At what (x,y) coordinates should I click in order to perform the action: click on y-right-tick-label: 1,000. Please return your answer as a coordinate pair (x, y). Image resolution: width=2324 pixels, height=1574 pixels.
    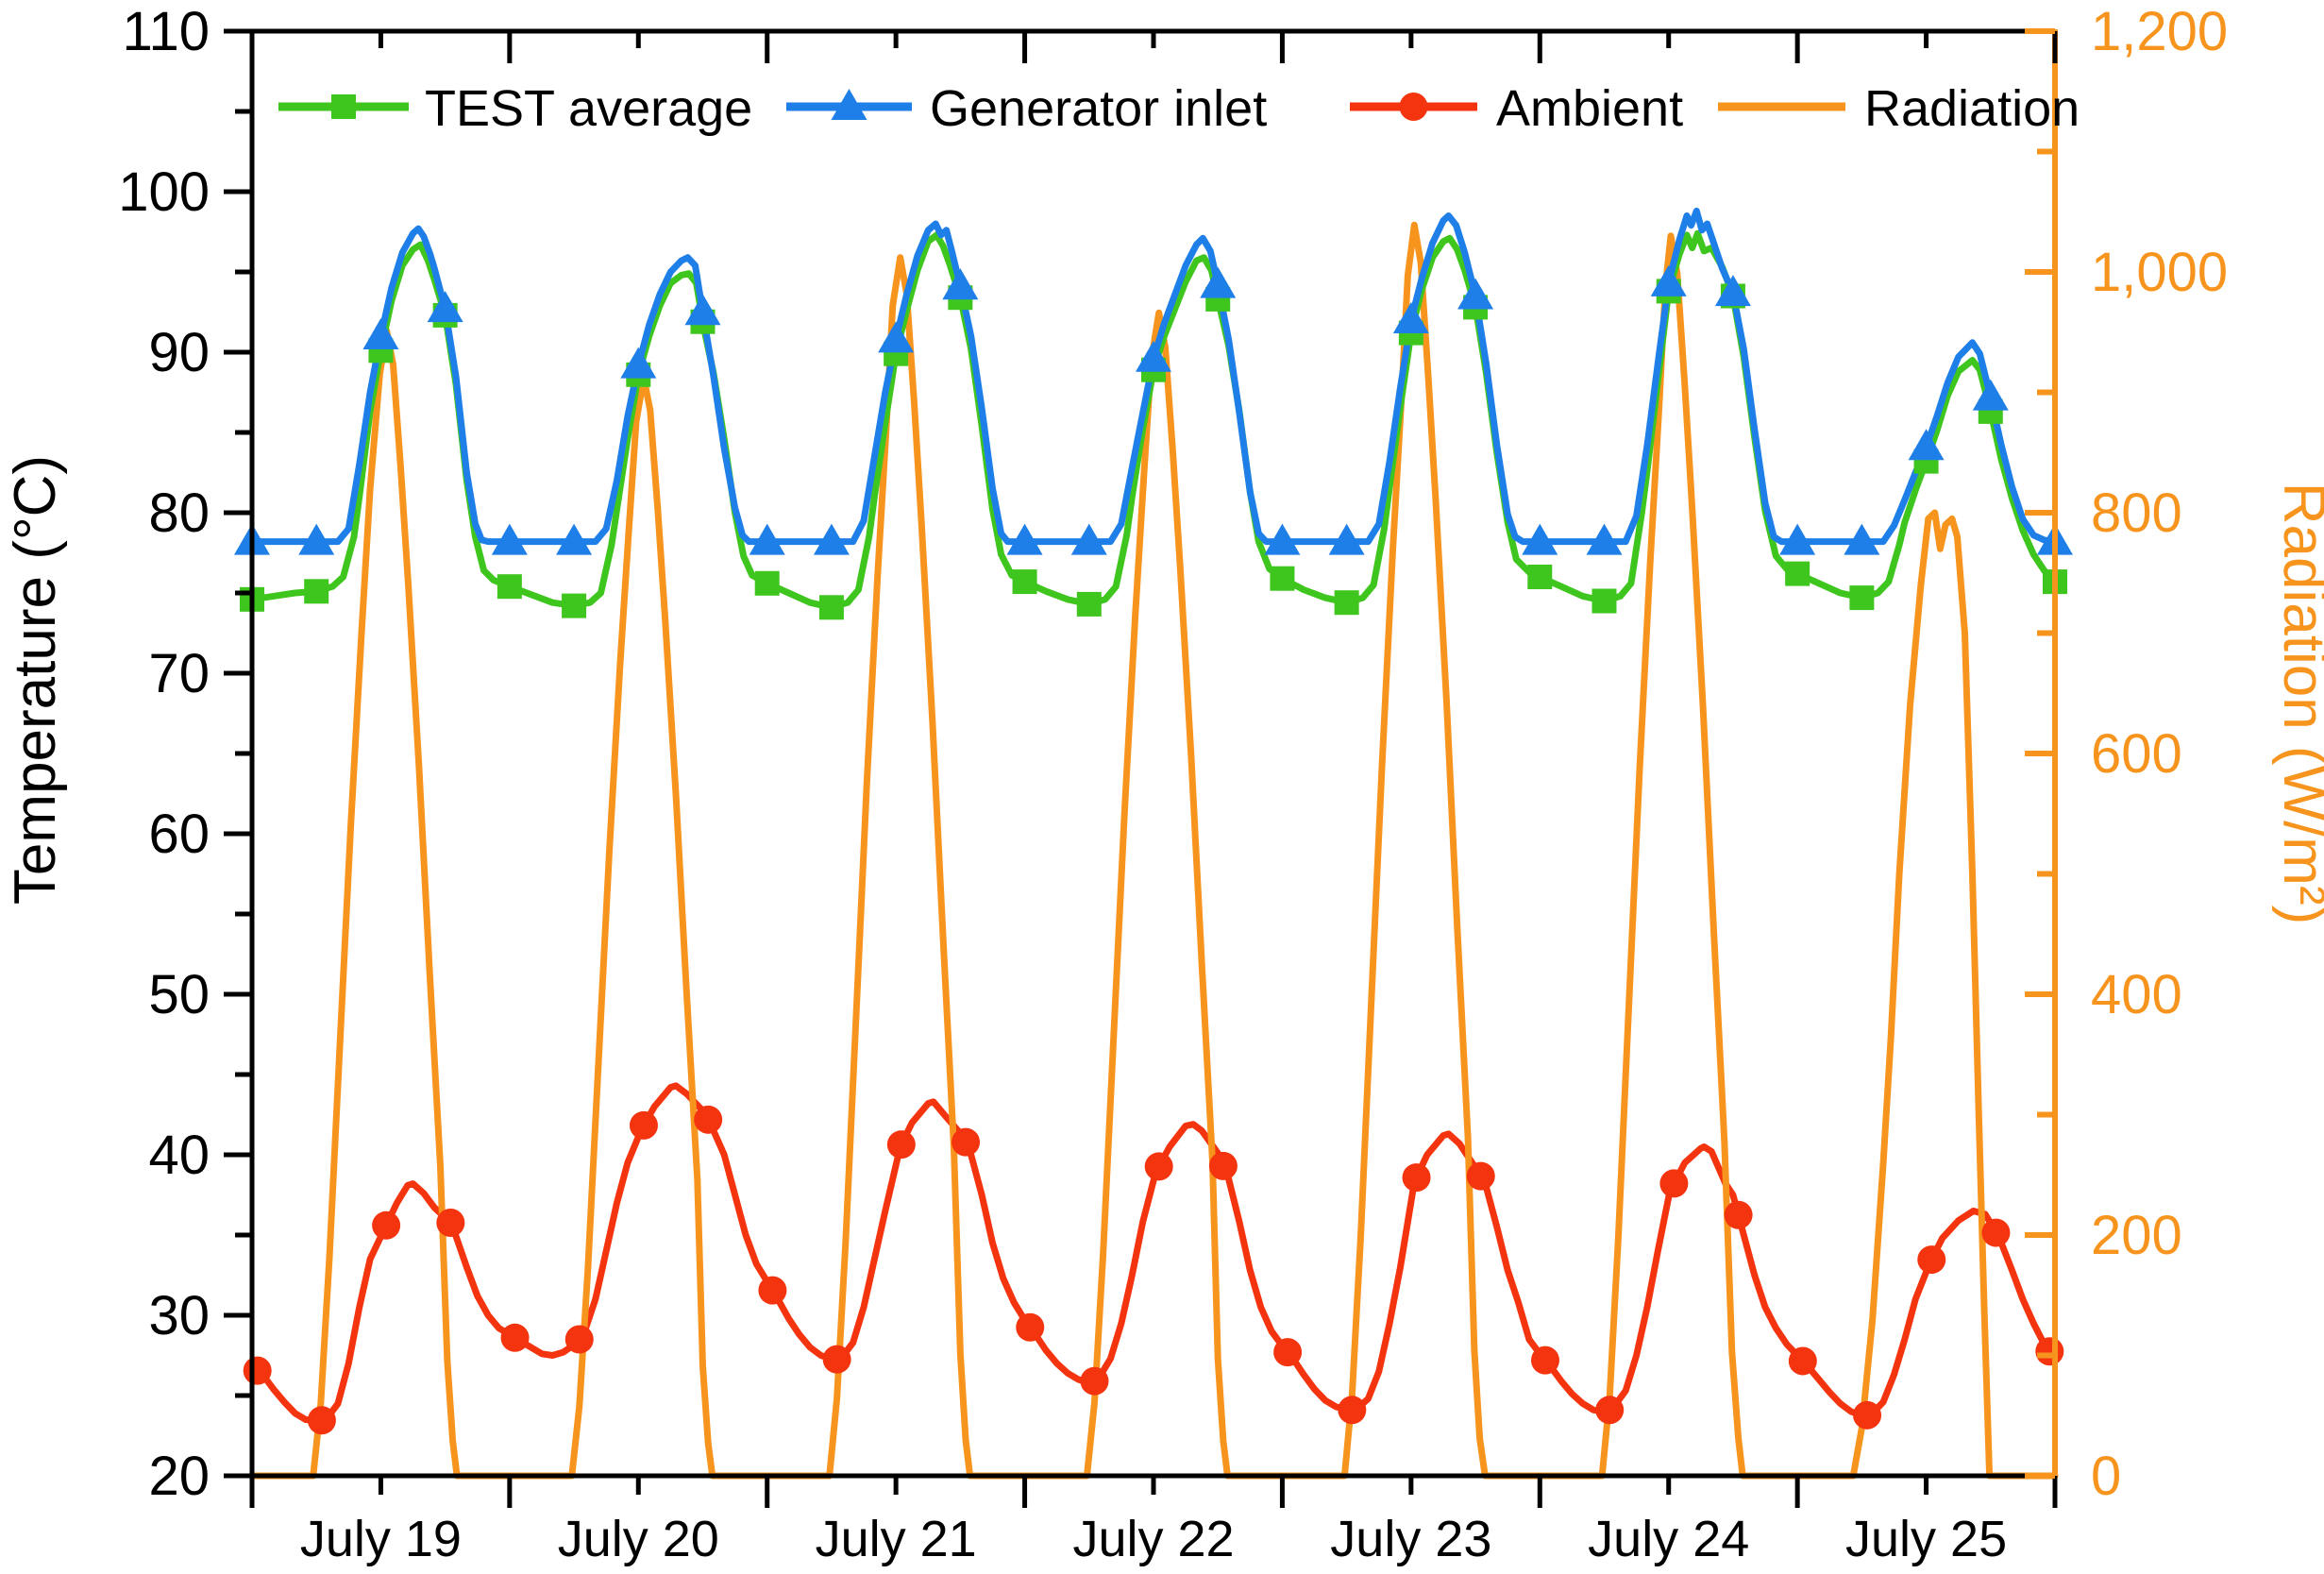
    Looking at the image, I should click on (2159, 272).